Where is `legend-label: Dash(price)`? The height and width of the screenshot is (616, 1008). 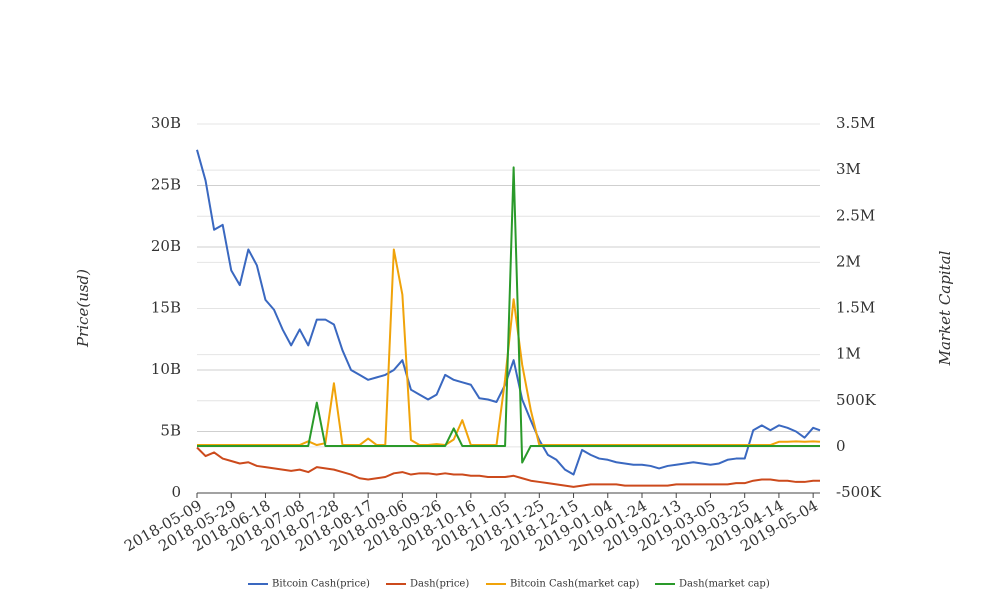
legend-label: Dash(price) is located at coordinates (439, 584).